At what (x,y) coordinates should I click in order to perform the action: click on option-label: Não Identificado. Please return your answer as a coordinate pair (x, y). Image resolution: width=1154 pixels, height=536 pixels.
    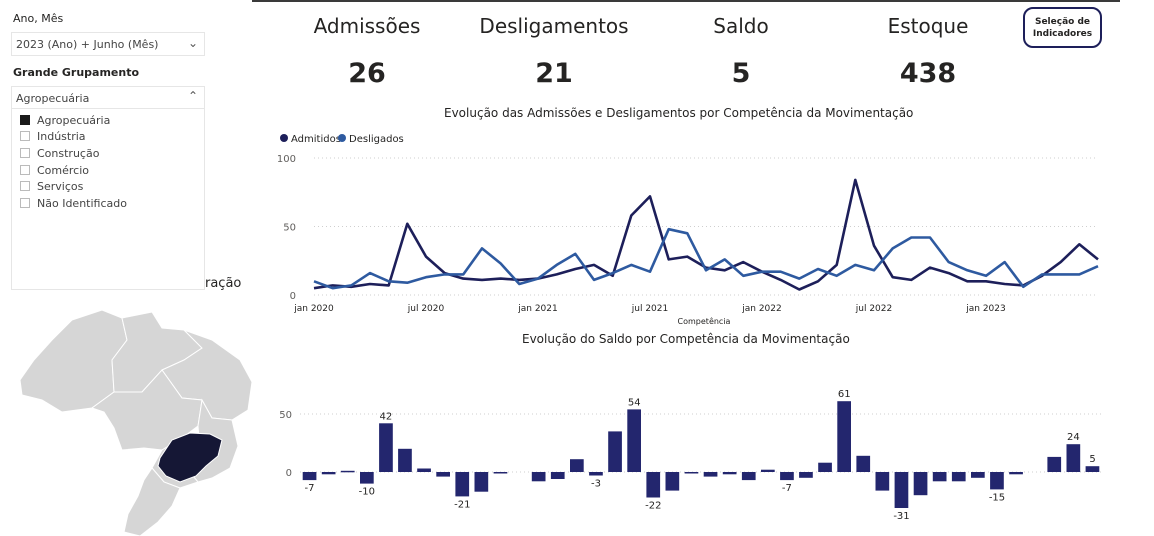
    Looking at the image, I should click on (82, 203).